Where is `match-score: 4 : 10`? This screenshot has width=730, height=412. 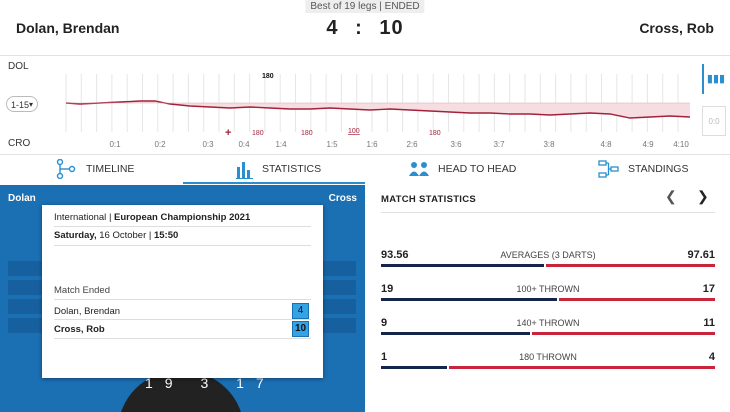
match-score: 4 : 10 is located at coordinates (365, 28).